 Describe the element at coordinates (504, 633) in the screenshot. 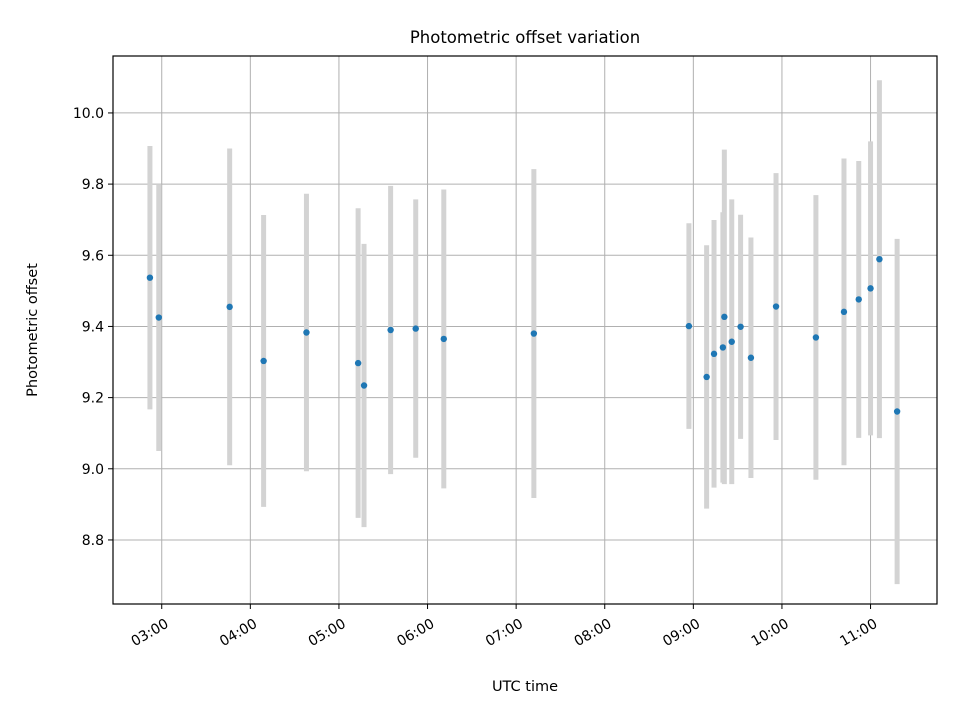

I see `x-tick-label: 07:00` at that location.